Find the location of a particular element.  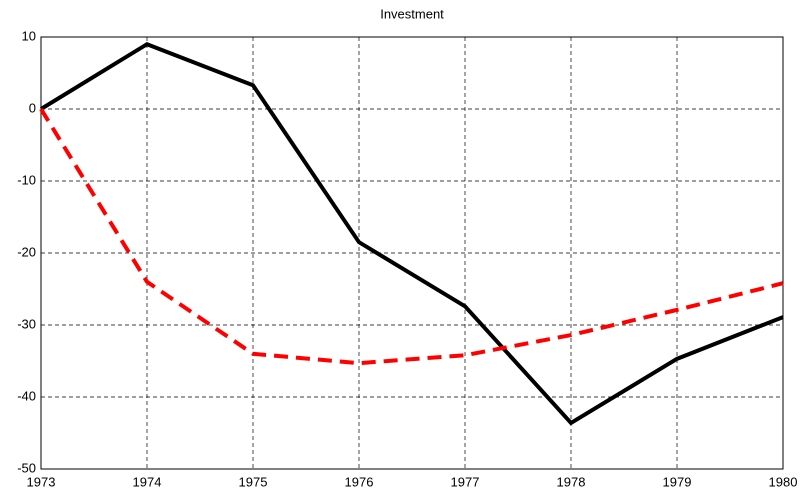

x-tick-label: 1973 is located at coordinates (41, 481).